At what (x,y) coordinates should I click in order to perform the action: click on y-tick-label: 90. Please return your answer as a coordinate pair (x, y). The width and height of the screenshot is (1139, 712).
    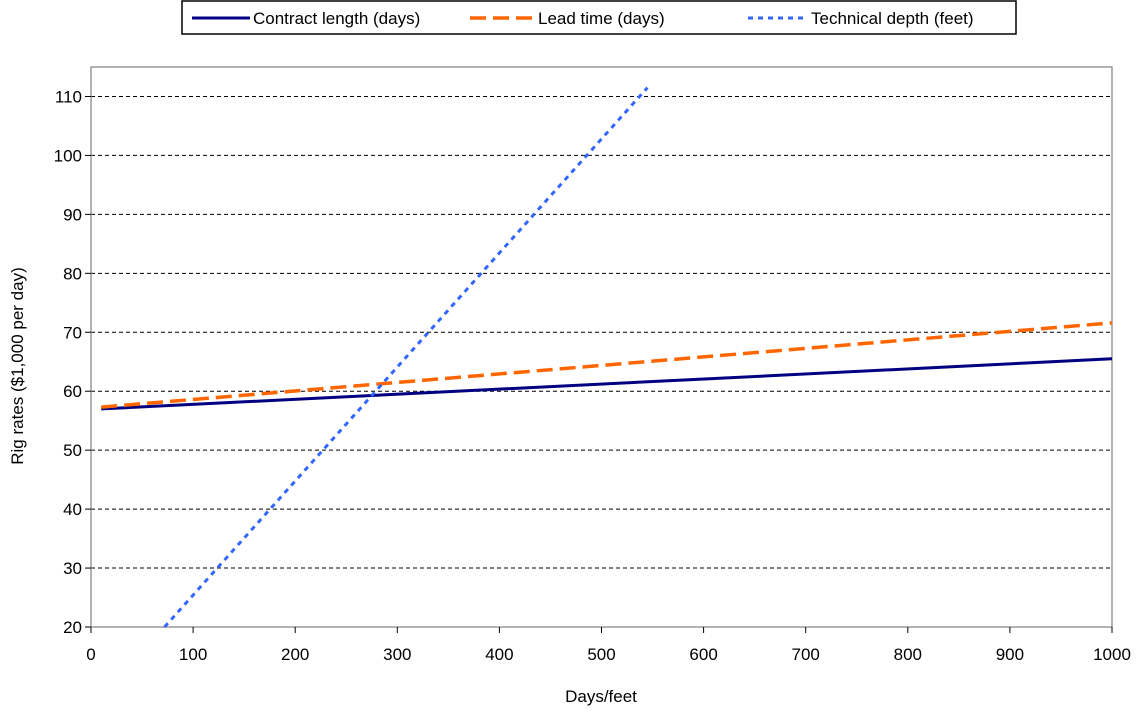
    Looking at the image, I should click on (72, 214).